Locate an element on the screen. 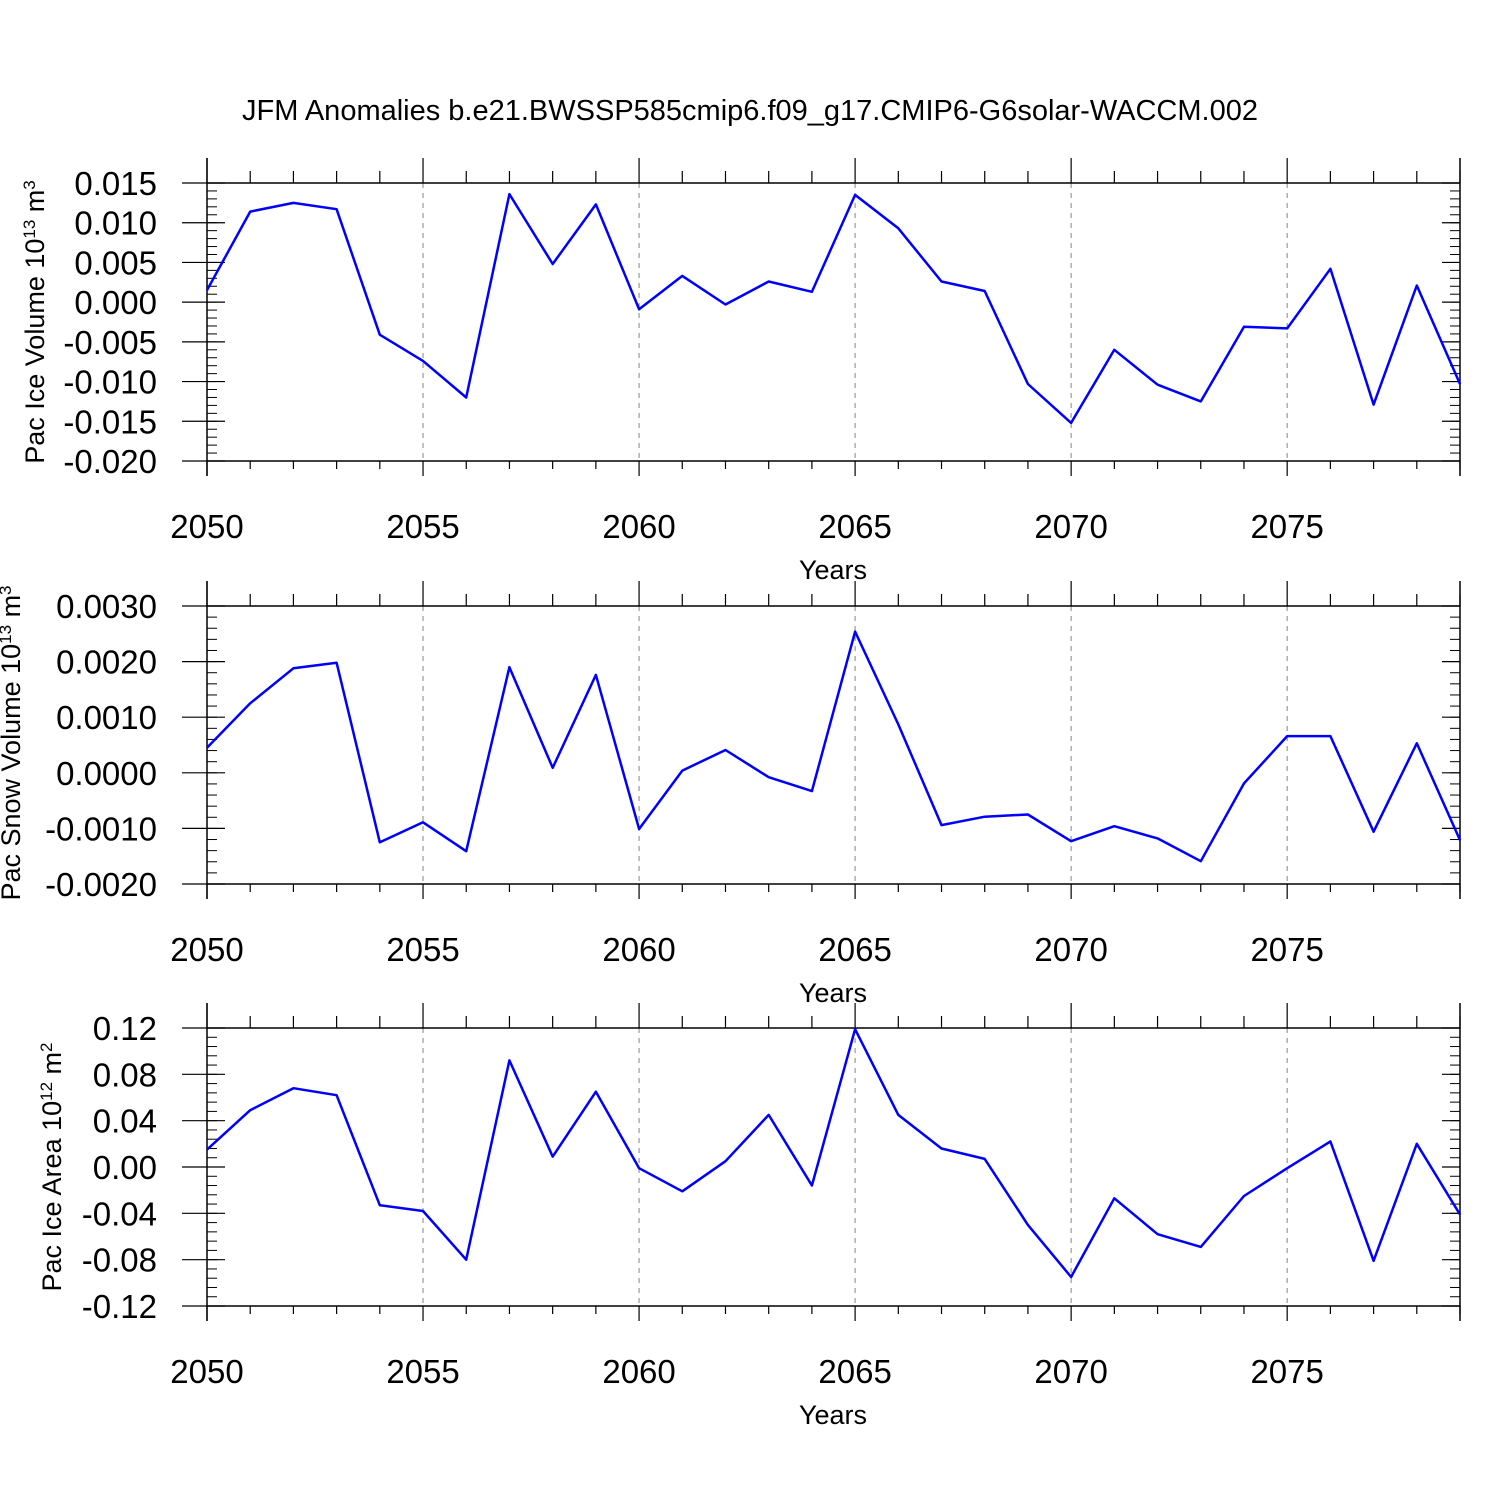 The image size is (1500, 1500). y-tick-label: 0.015 is located at coordinates (115, 183).